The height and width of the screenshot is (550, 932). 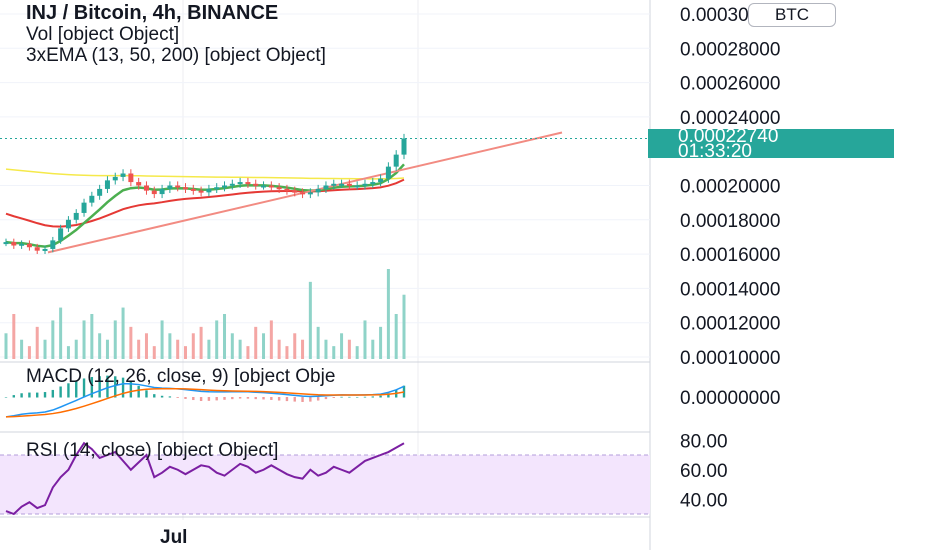 I want to click on currency-badge: BTC, so click(x=792, y=15).